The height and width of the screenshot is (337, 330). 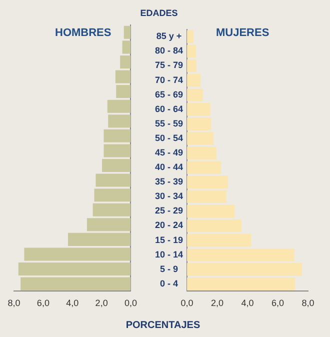 I want to click on y-tick-label: 40 - 44, so click(x=169, y=167).